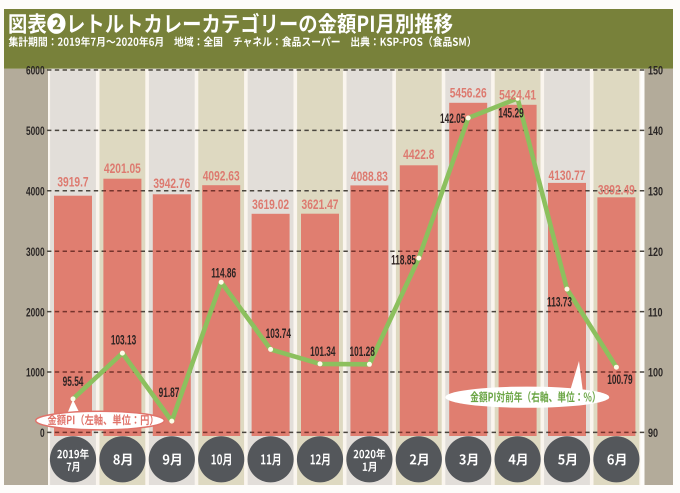 Image resolution: width=680 pixels, height=493 pixels. I want to click on svg-text: 130, so click(655, 193).